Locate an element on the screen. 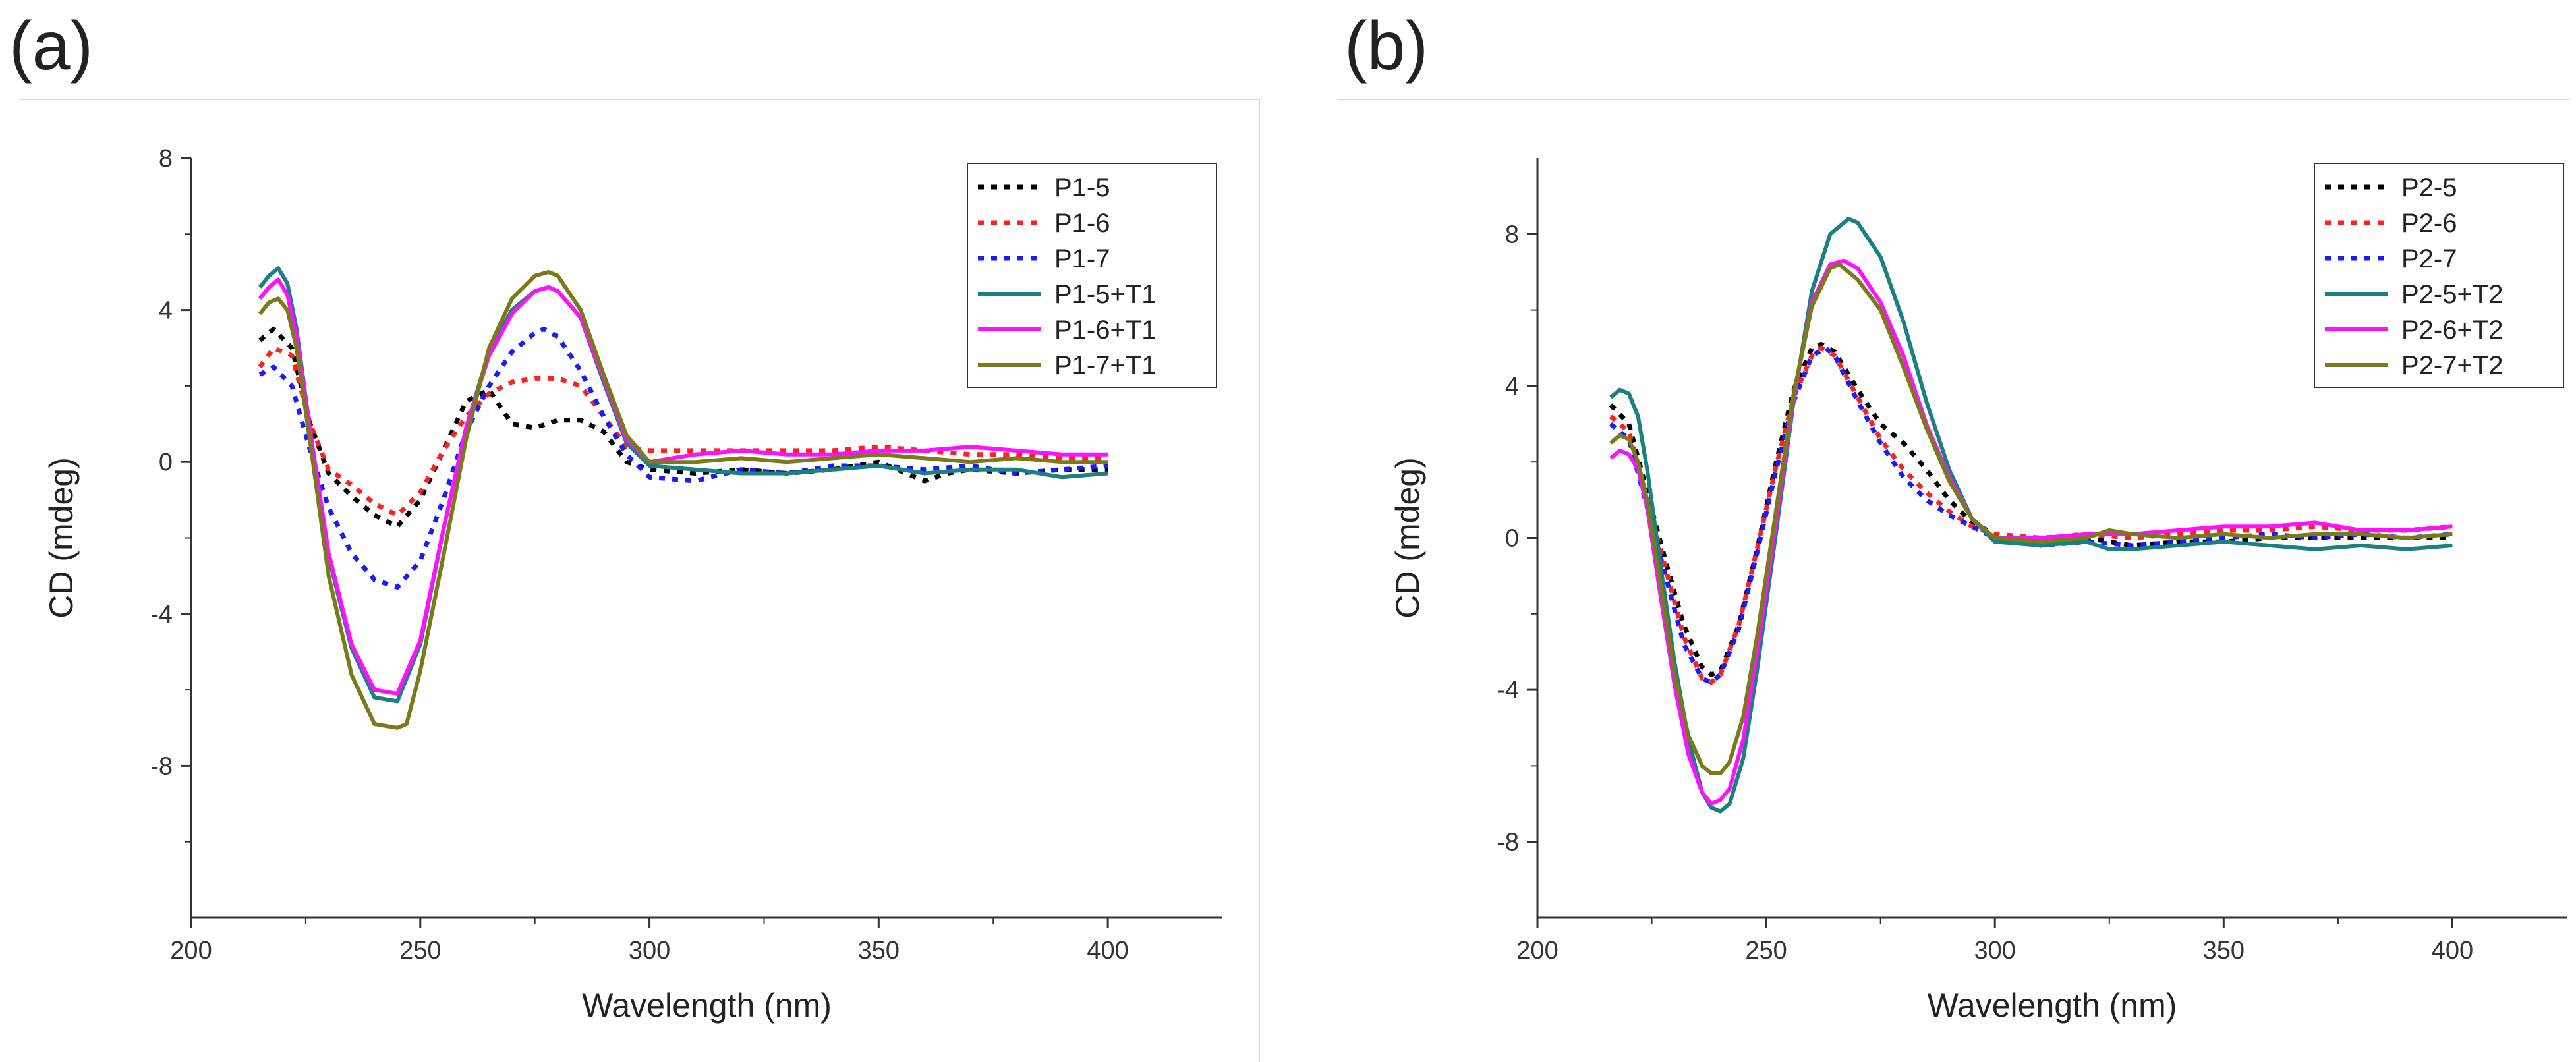  panel-a-x-tick-label: 200 is located at coordinates (191, 951).